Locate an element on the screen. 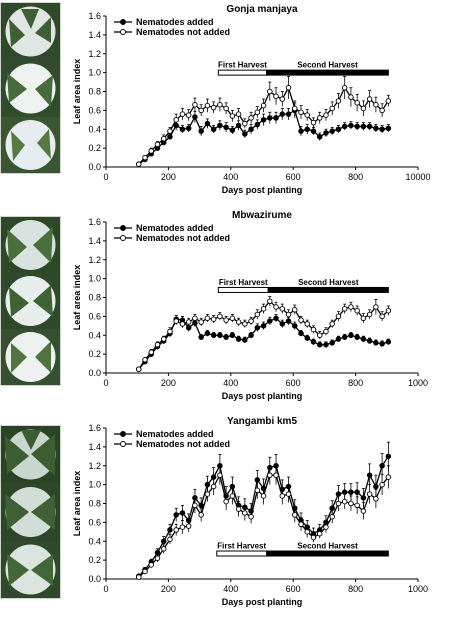 This screenshot has width=474, height=619. x-tick-label: 0 is located at coordinates (105, 383).